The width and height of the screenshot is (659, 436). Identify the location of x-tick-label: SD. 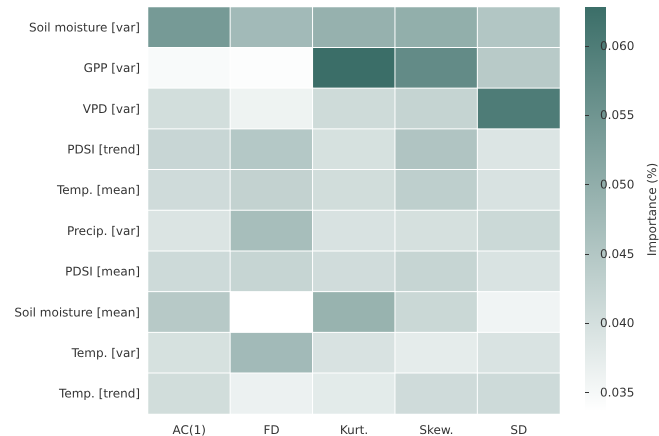
(519, 429).